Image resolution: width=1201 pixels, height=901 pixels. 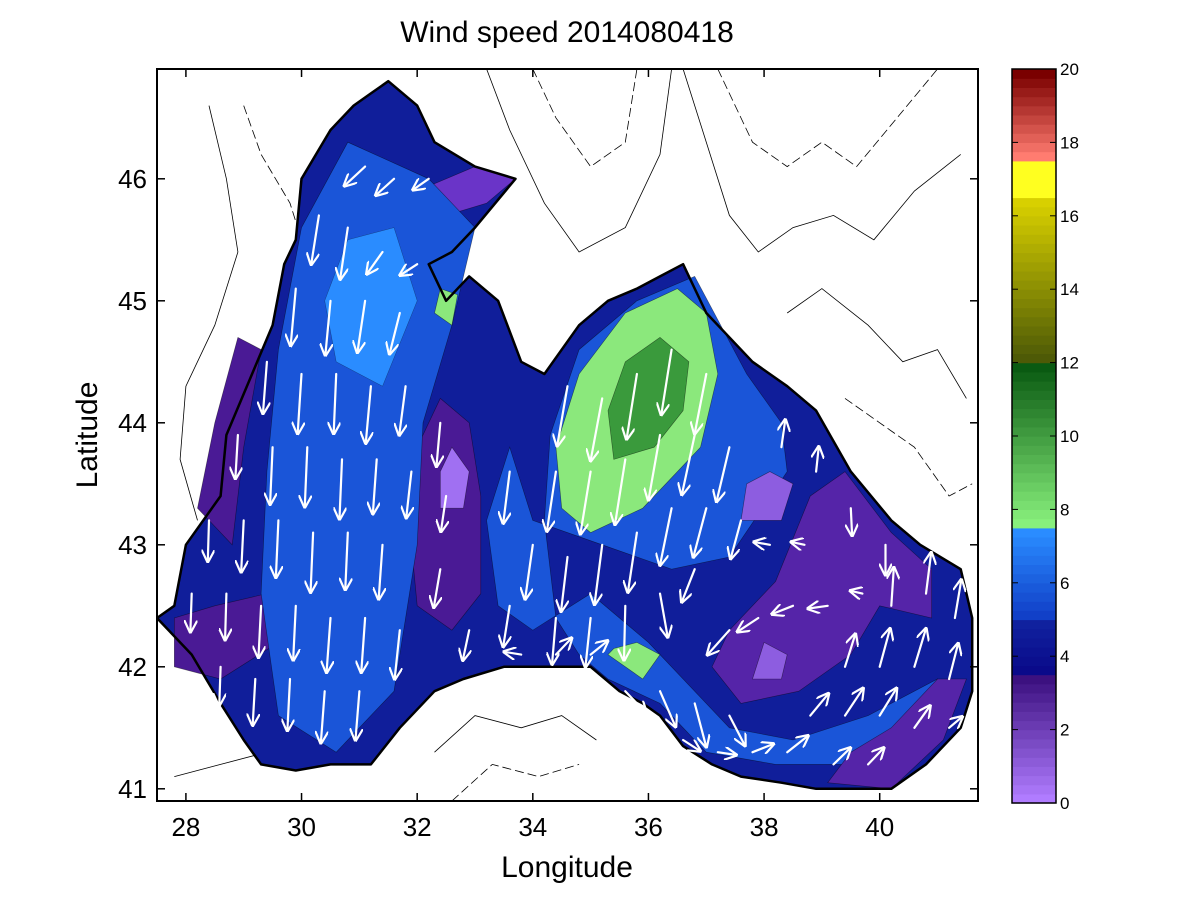 I want to click on y-axis-label: Latitude, so click(x=87, y=435).